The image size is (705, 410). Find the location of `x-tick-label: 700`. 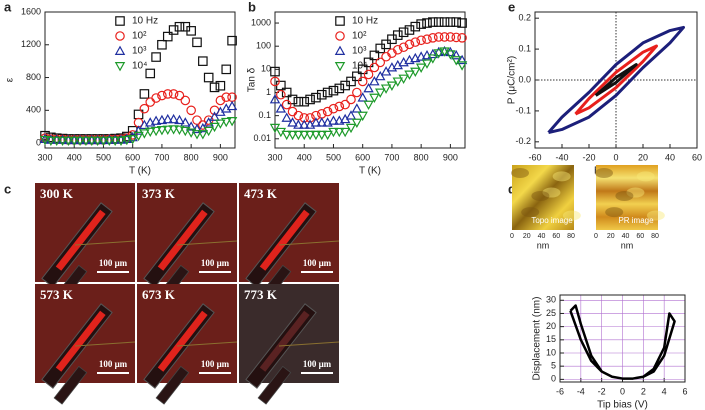

x-tick-label: 700 is located at coordinates (391, 157).